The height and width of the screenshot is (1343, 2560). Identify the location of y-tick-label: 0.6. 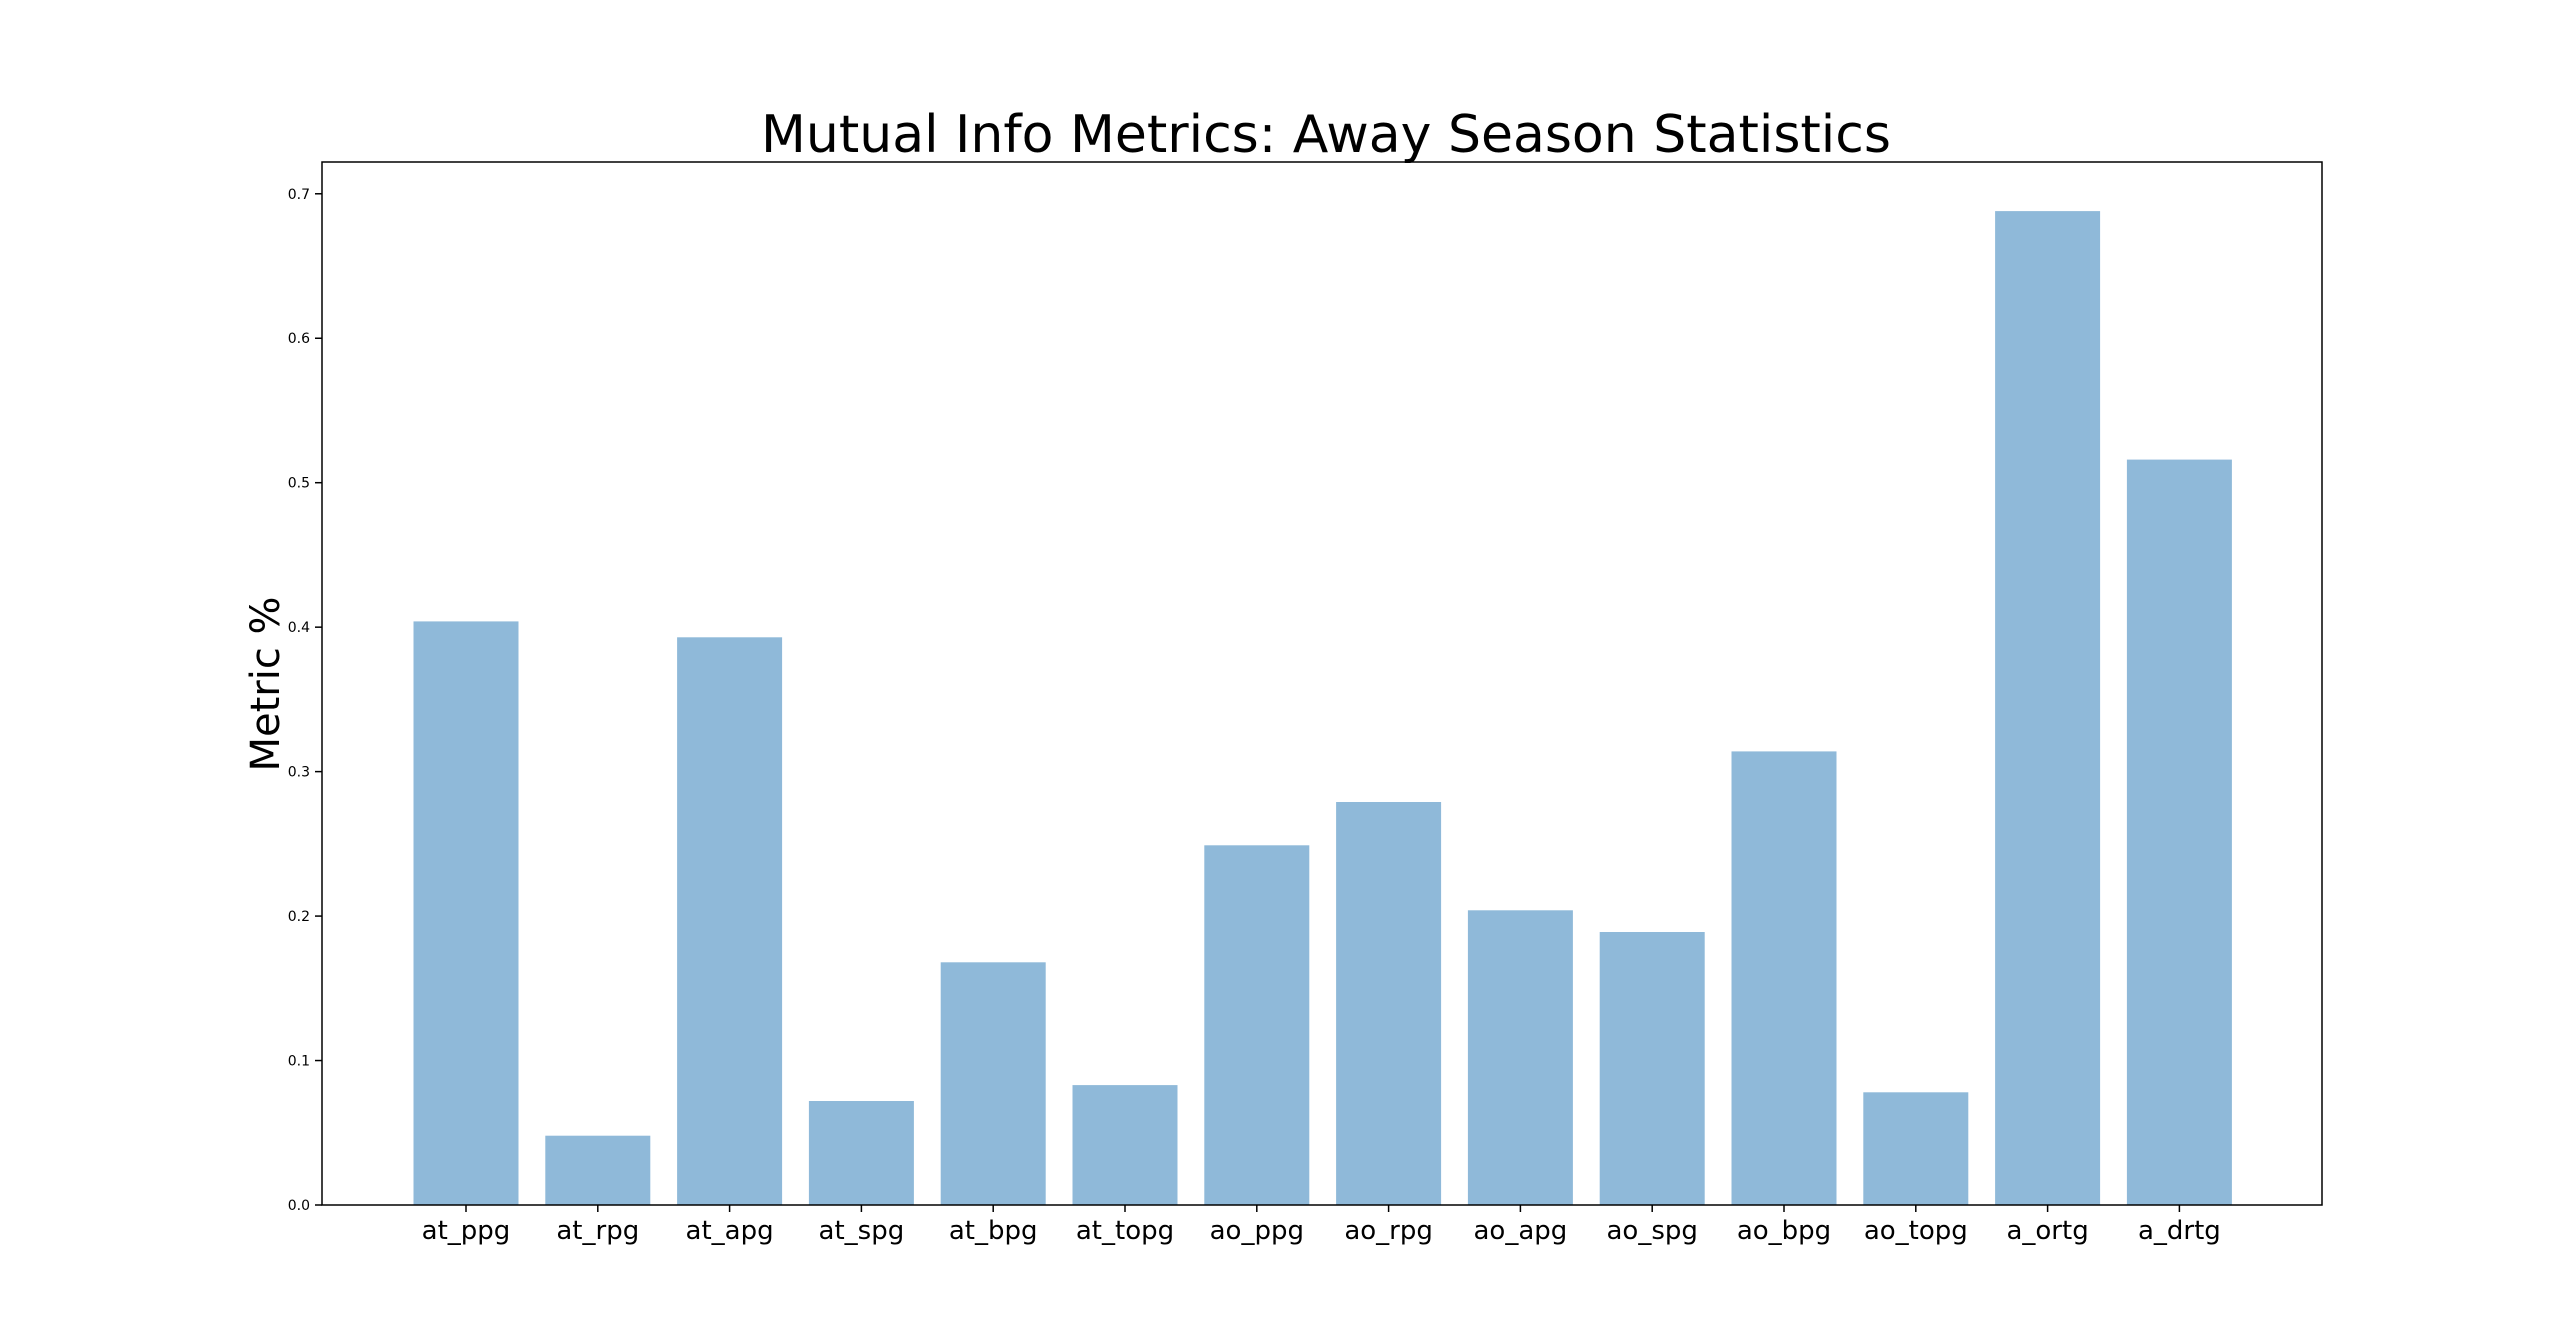
(299, 339).